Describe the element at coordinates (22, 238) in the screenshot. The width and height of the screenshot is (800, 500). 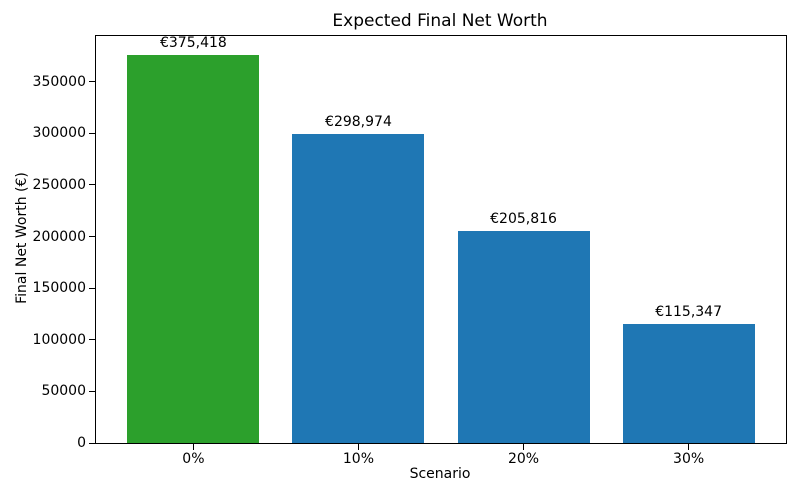
I see `y-axis-label: Final Net Worth (€)` at that location.